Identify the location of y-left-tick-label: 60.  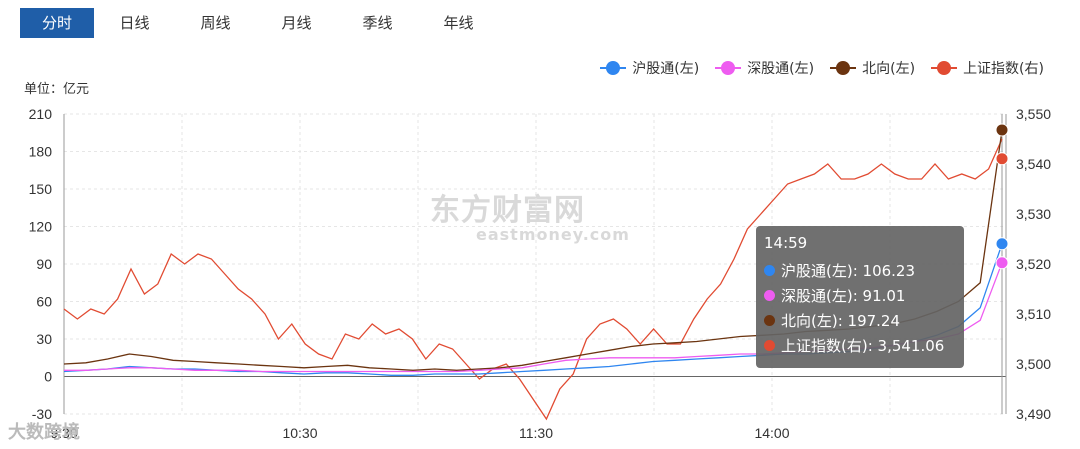
(44, 302).